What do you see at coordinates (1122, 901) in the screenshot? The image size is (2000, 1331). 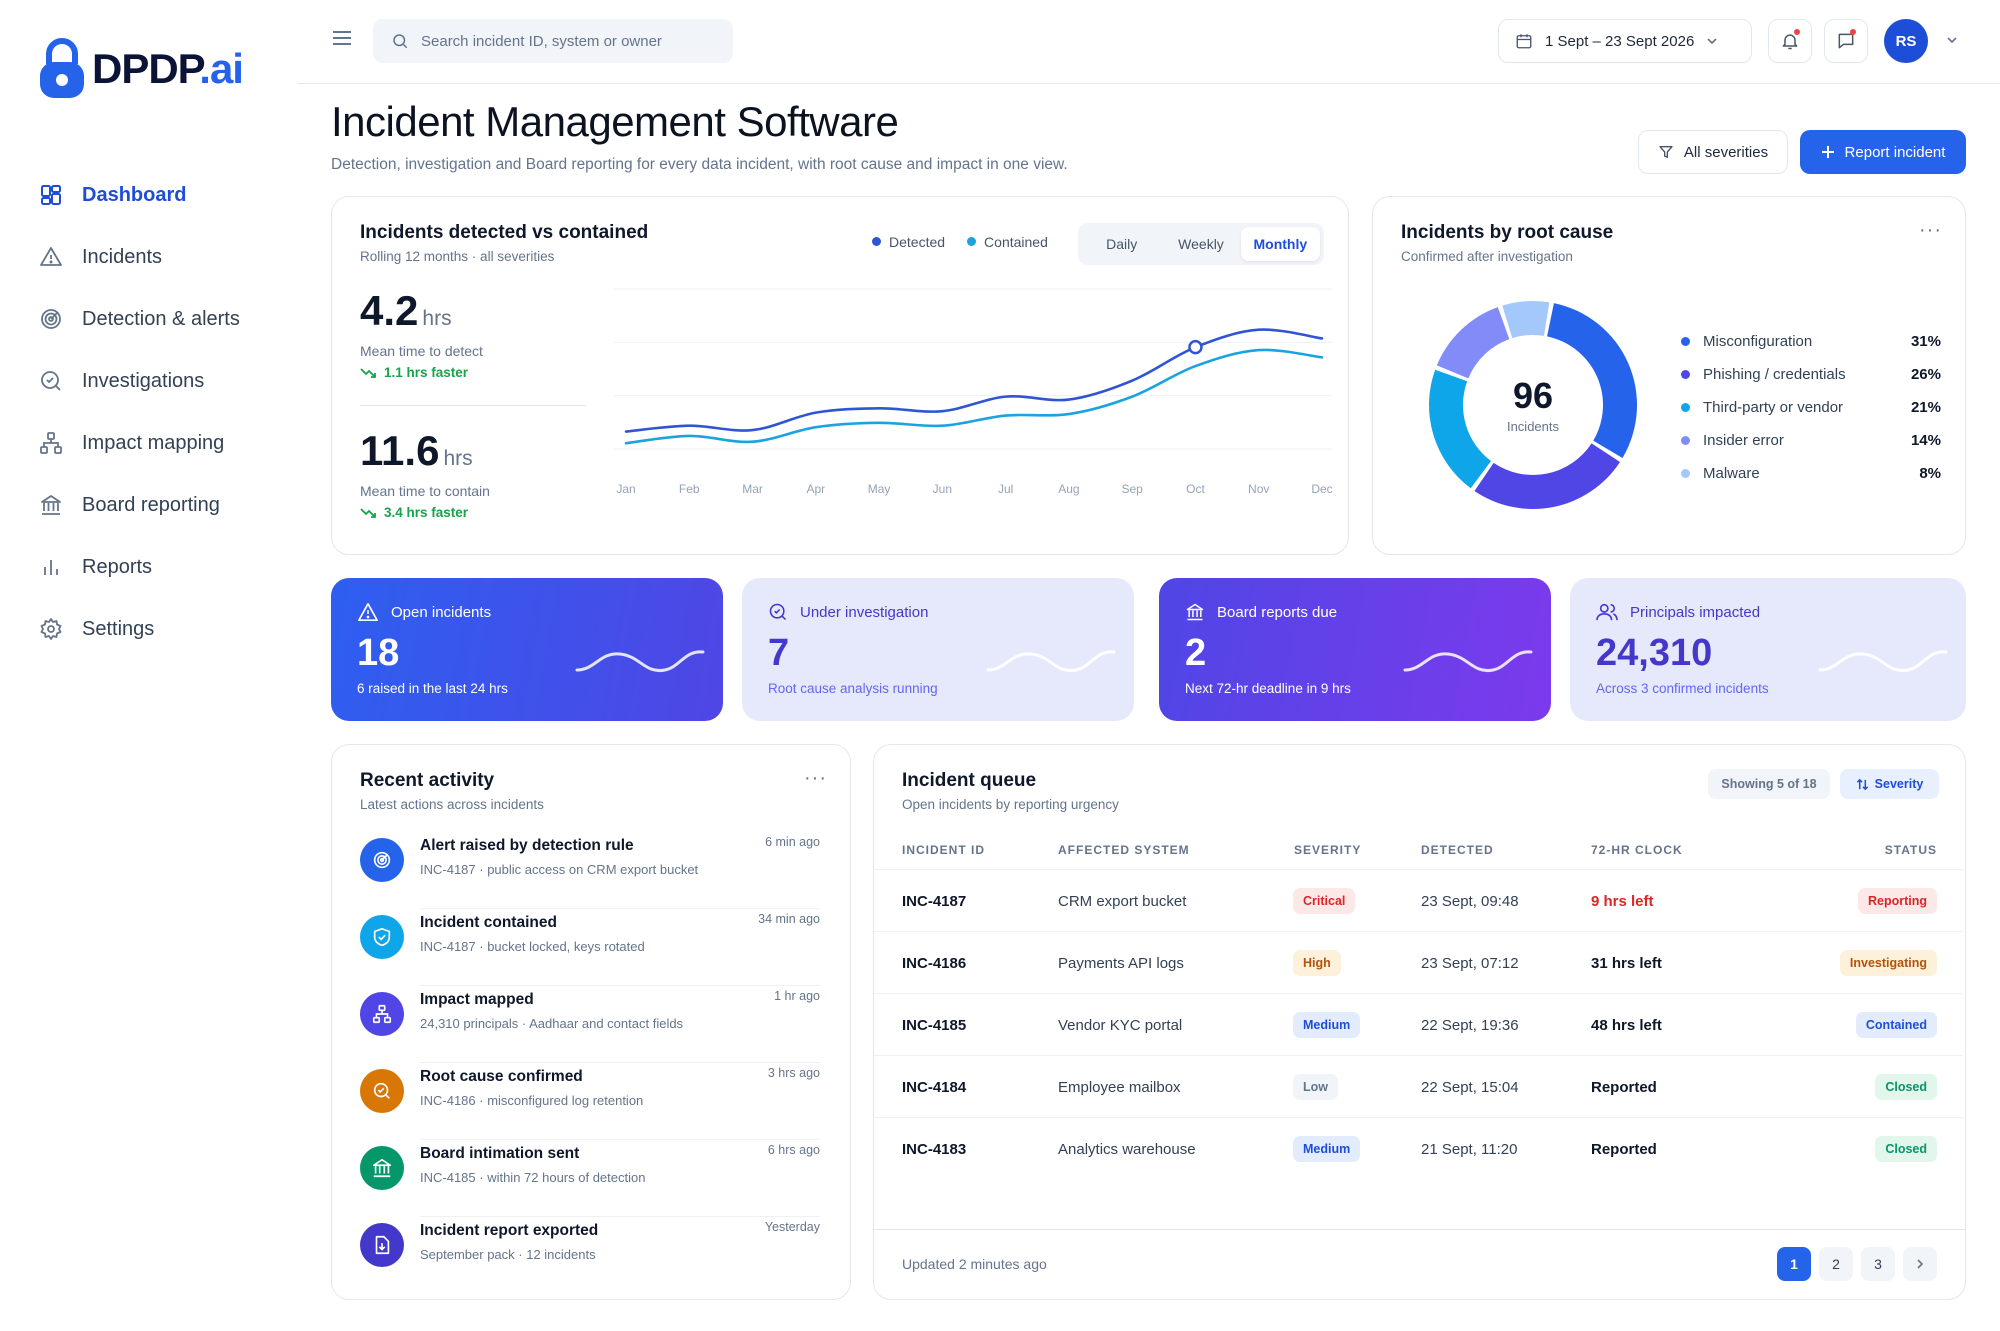 I see `affected-system: CRM export bucket` at bounding box center [1122, 901].